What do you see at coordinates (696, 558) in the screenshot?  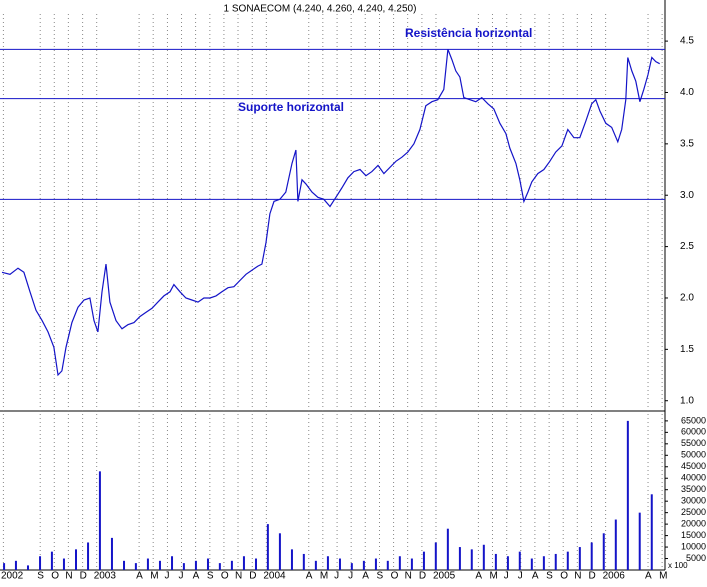 I see `y-tick-label: 5000` at bounding box center [696, 558].